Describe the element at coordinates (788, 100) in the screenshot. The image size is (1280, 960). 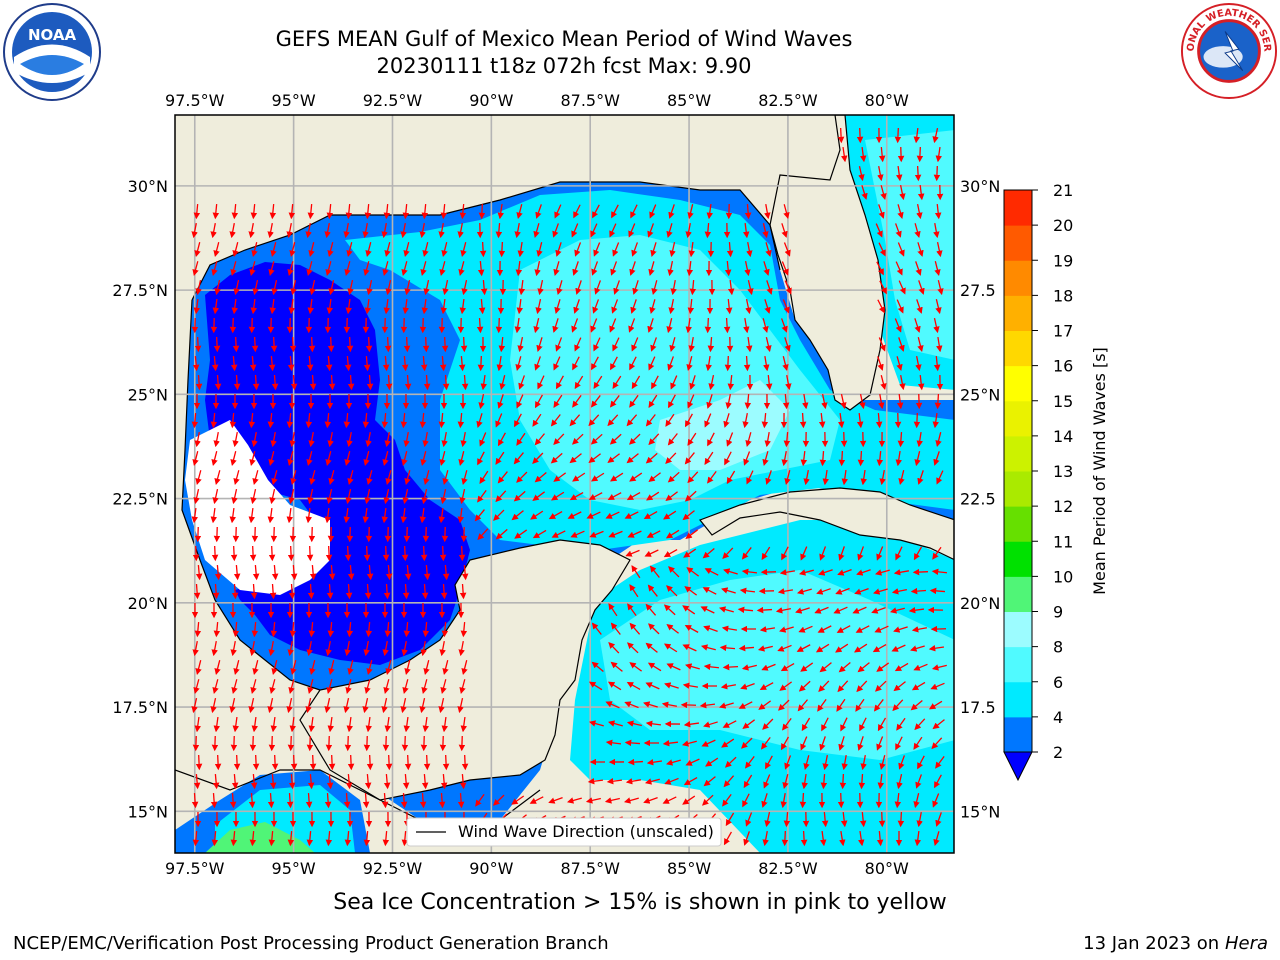
I see `lon-label-top: 82.5°W` at that location.